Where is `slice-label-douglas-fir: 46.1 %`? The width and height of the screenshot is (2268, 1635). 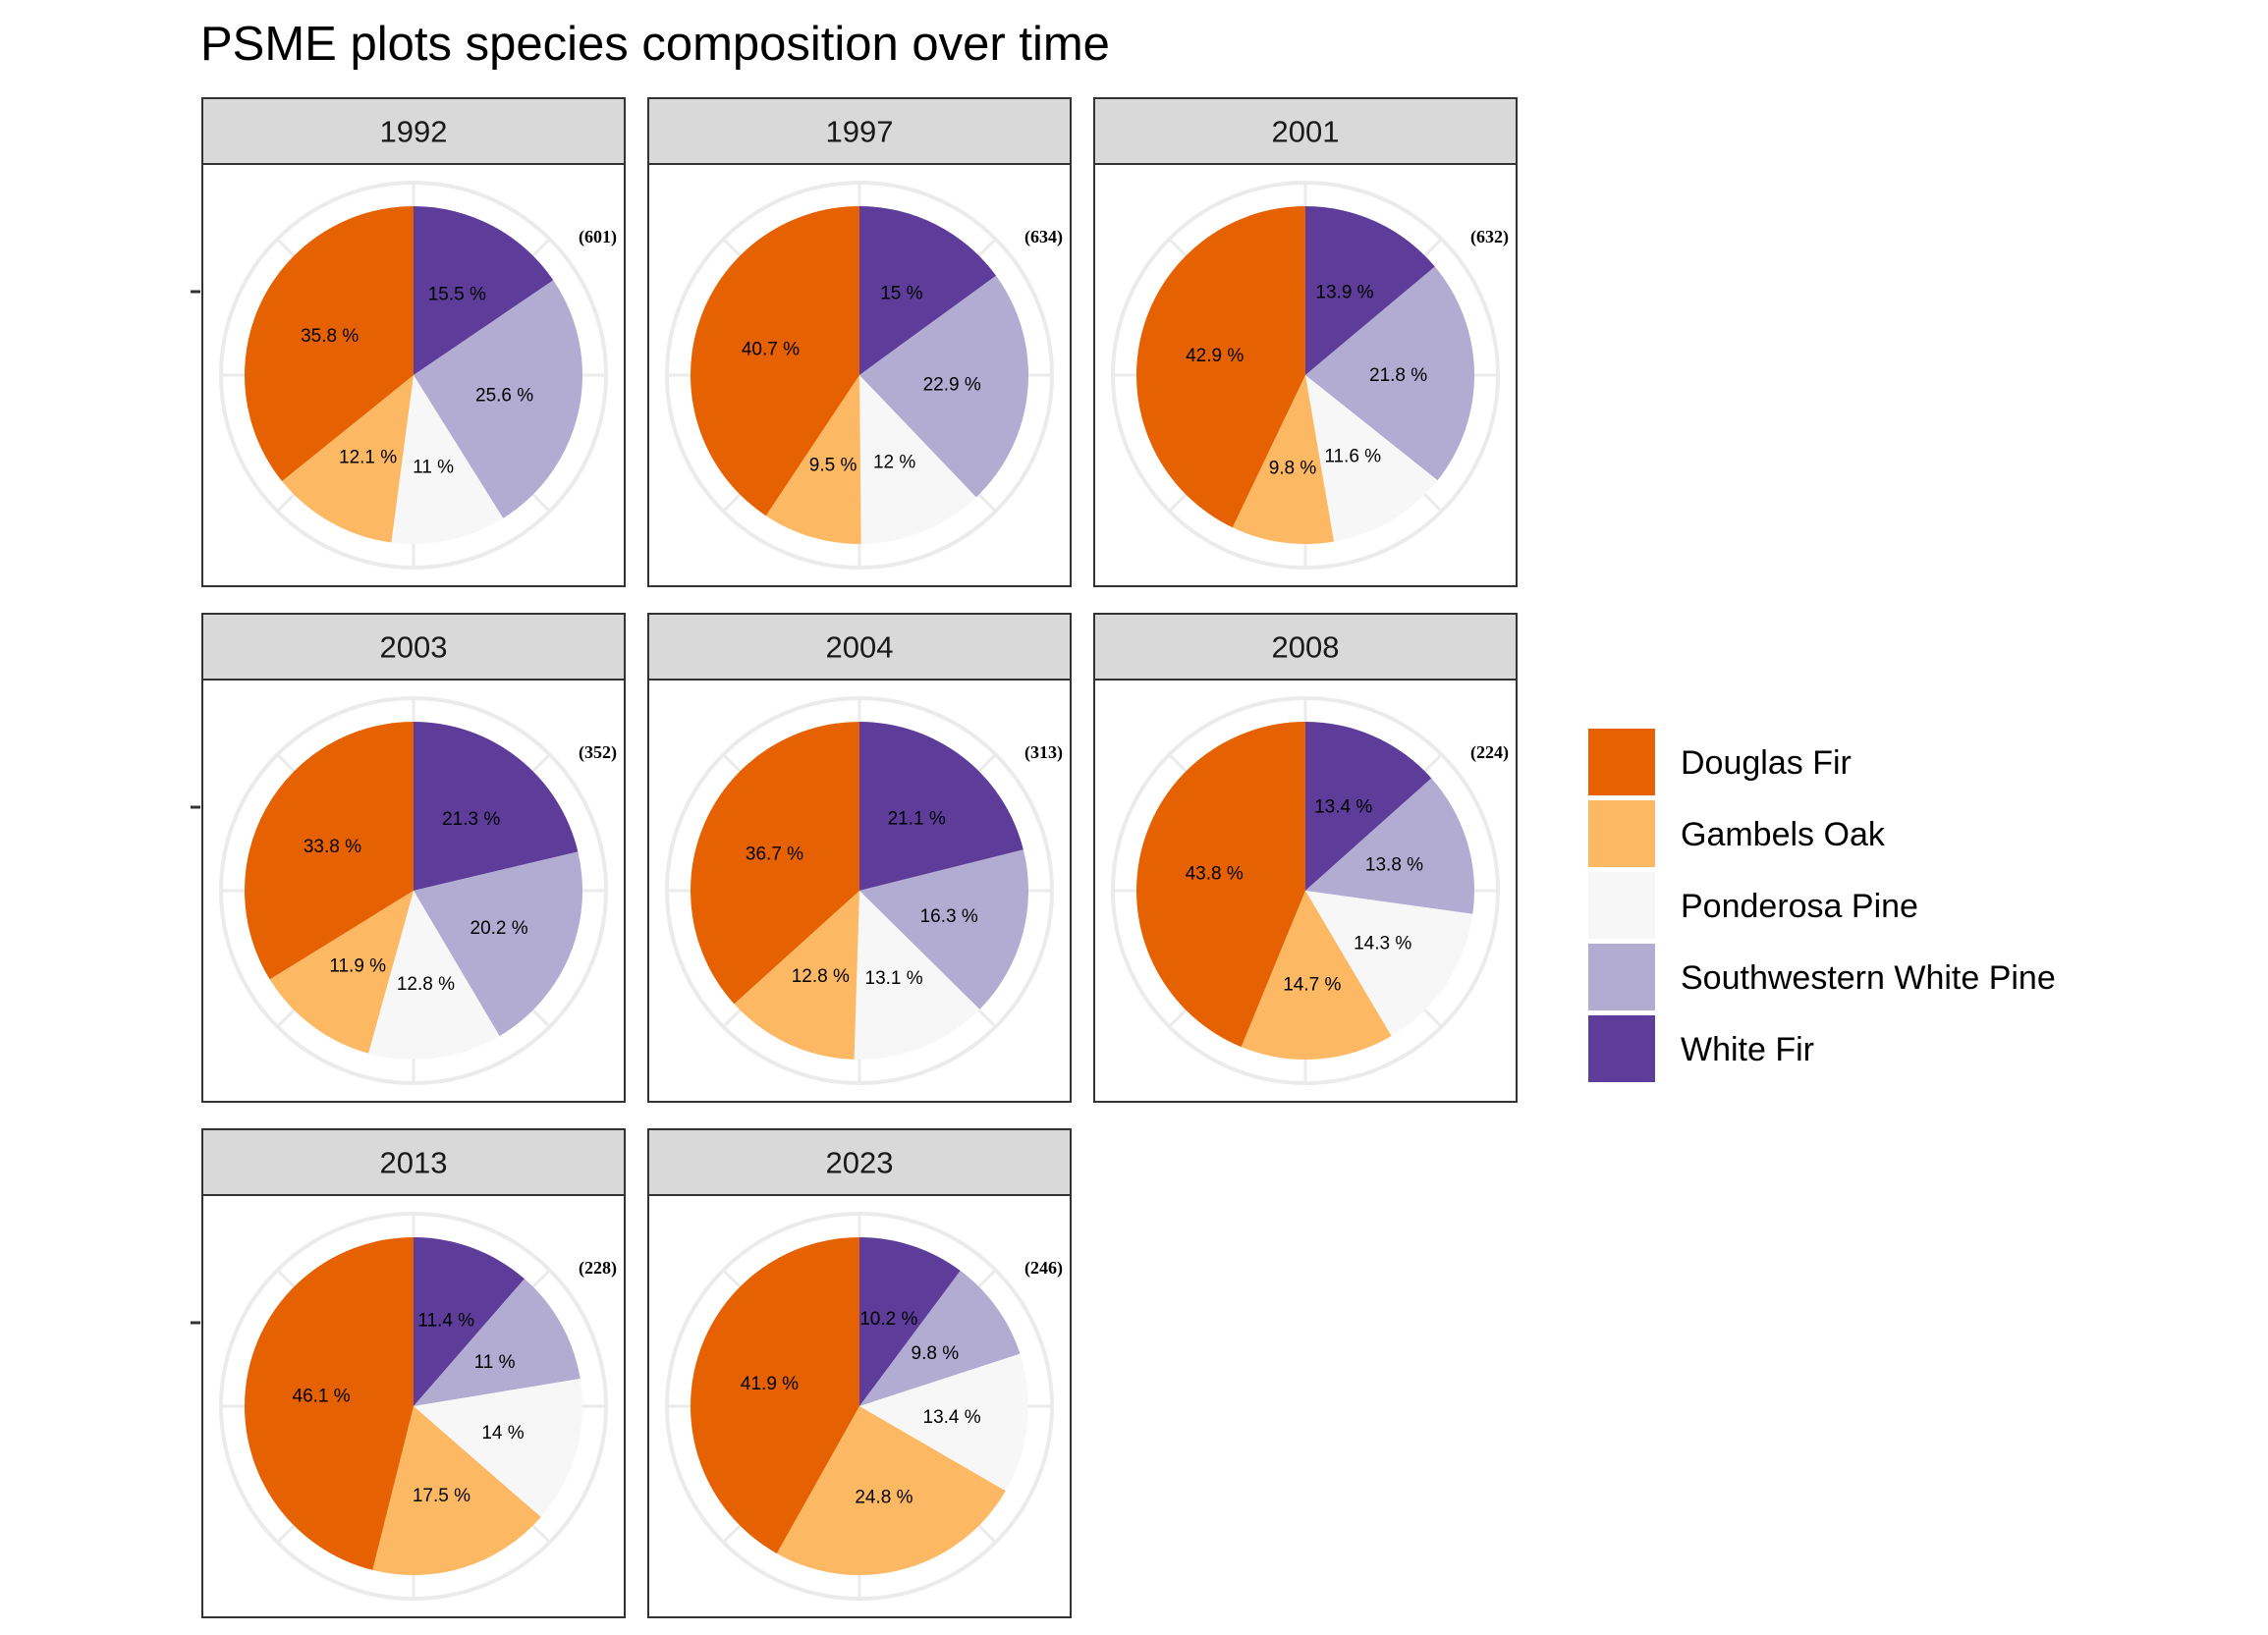 slice-label-douglas-fir: 46.1 % is located at coordinates (322, 1396).